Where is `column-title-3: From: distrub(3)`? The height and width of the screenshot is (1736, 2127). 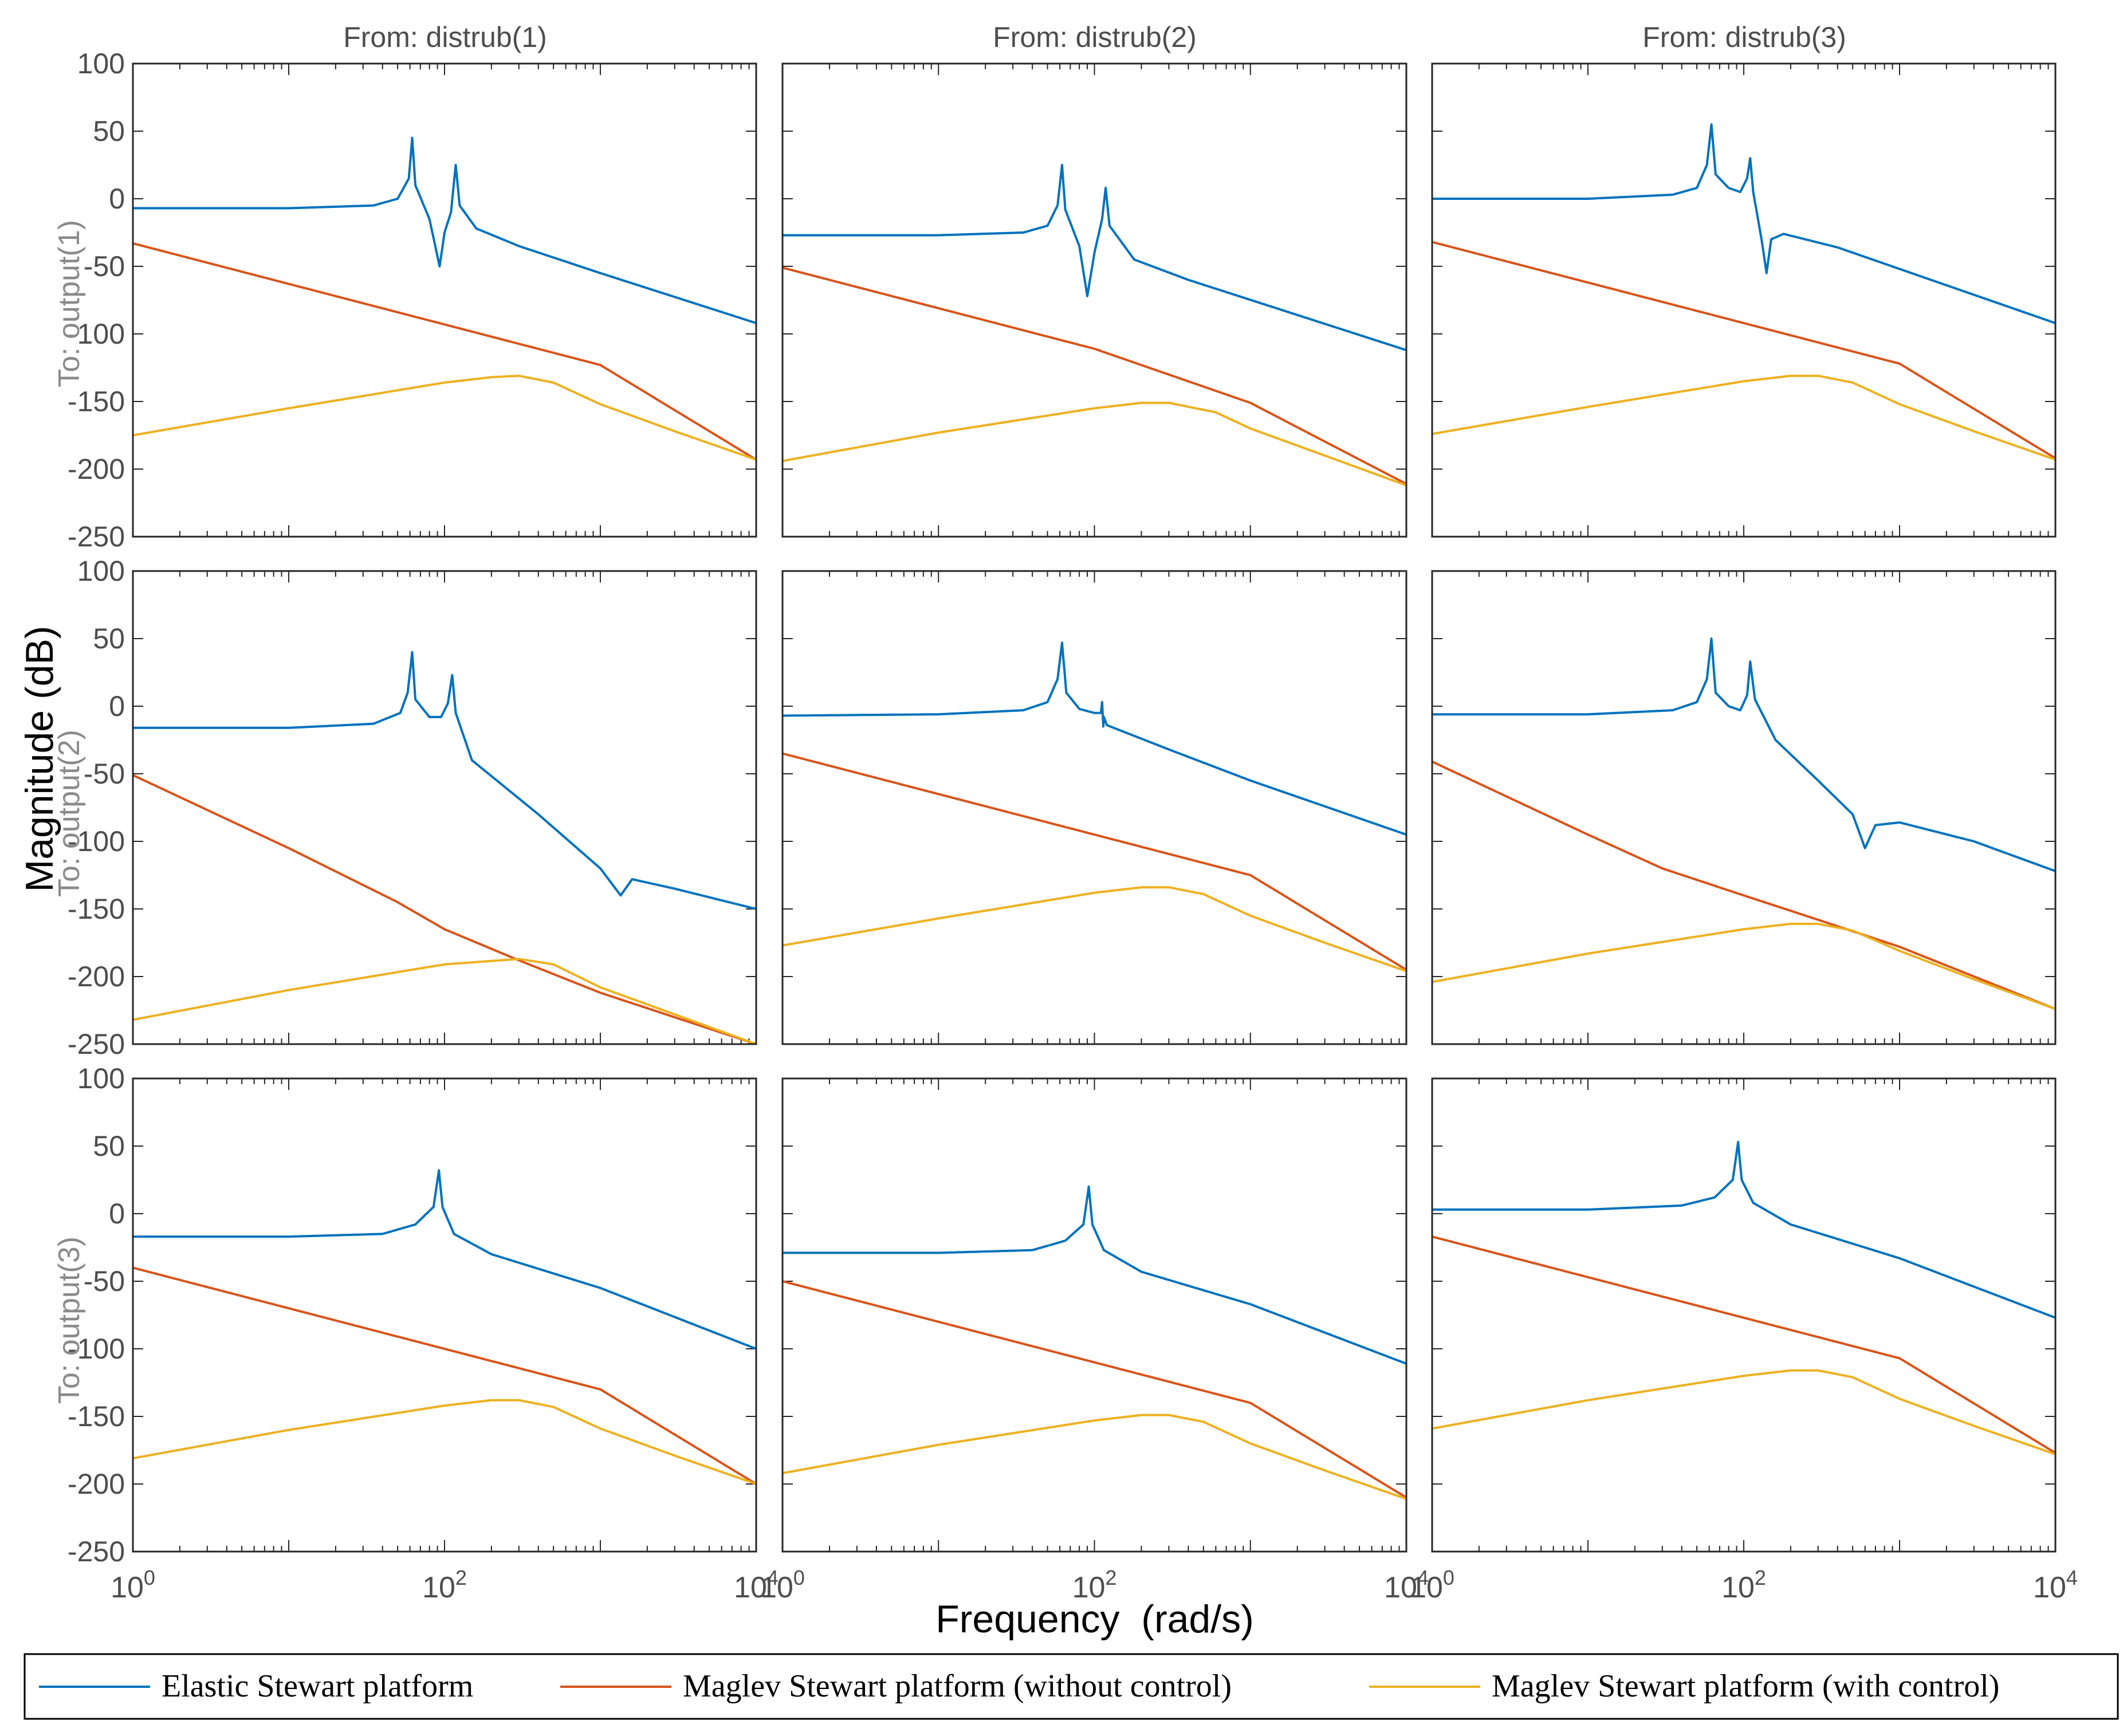
column-title-3: From: distrub(3) is located at coordinates (1744, 37).